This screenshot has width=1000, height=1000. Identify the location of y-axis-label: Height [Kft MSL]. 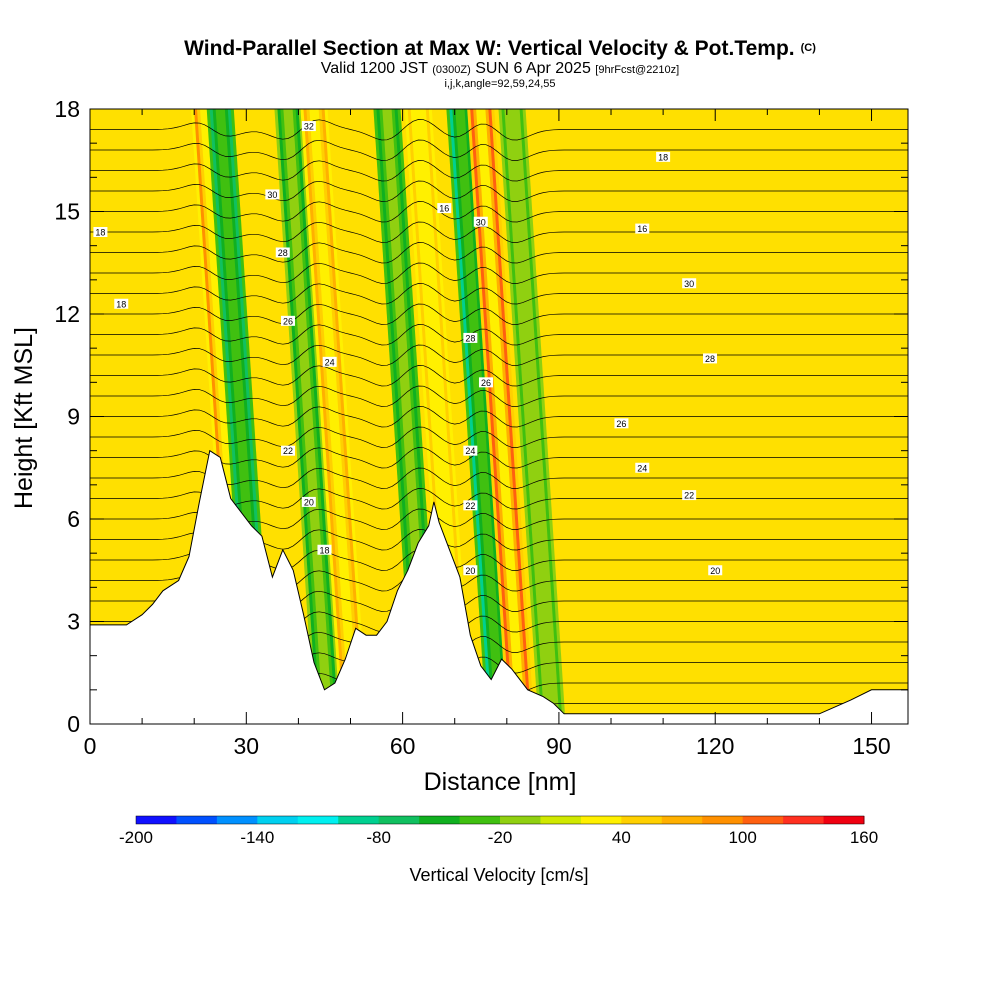
(24, 418).